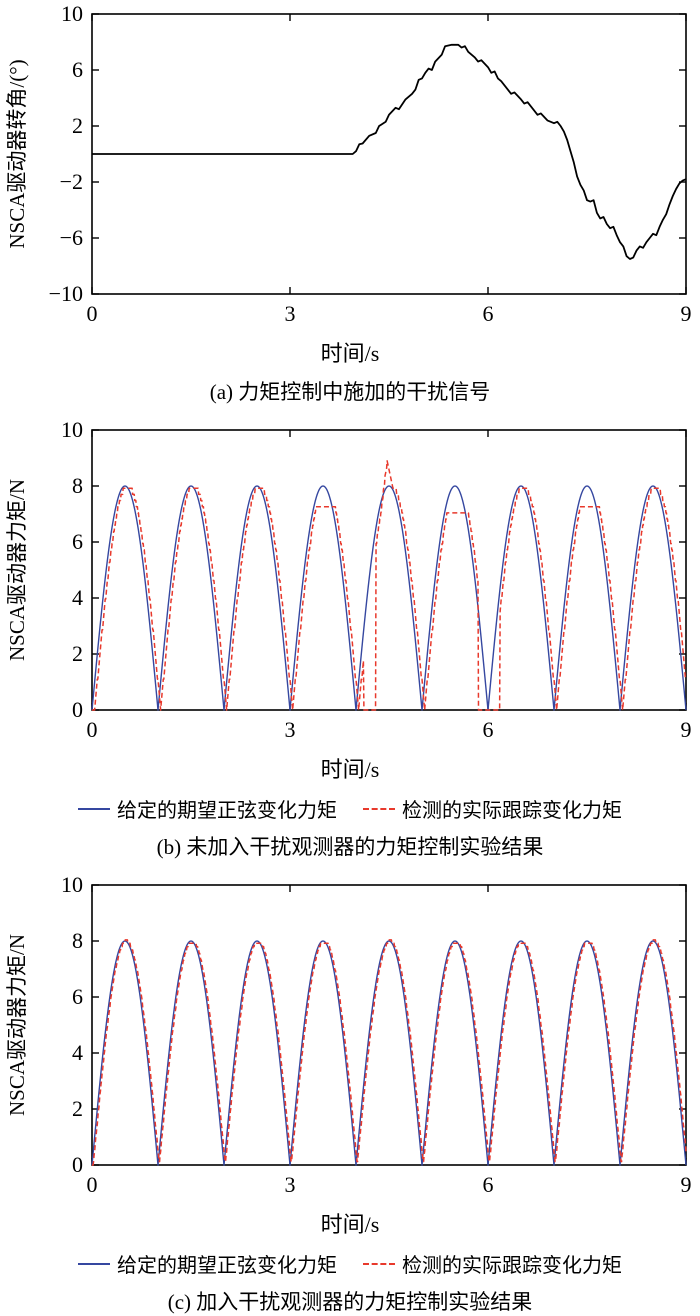 This screenshot has width=700, height=1316. Describe the element at coordinates (350, 392) in the screenshot. I see `chart-a-caption: (a) 力矩控制中施加的干扰信号` at that location.